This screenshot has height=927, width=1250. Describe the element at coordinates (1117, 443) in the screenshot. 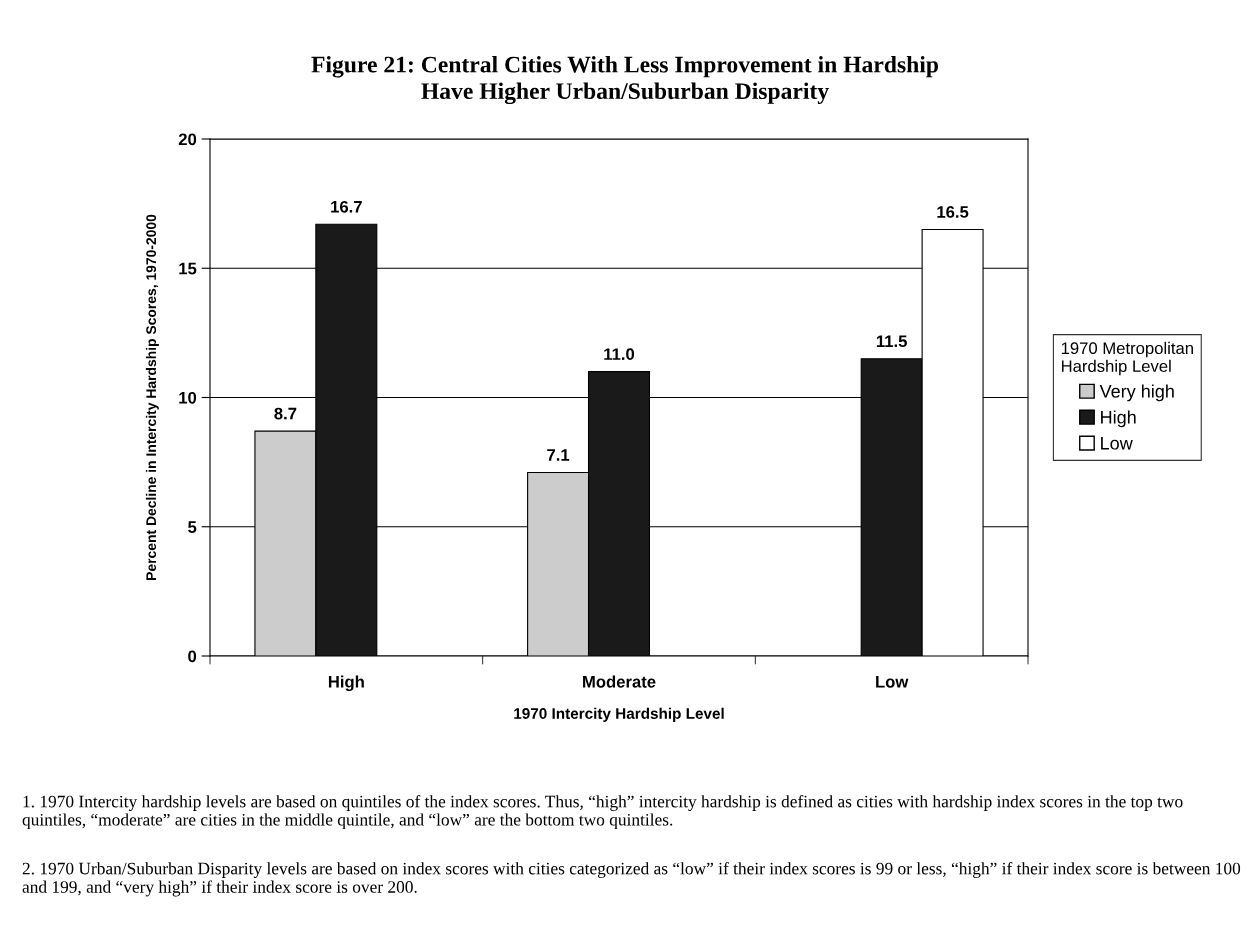

I see `legend-label: Low` at that location.